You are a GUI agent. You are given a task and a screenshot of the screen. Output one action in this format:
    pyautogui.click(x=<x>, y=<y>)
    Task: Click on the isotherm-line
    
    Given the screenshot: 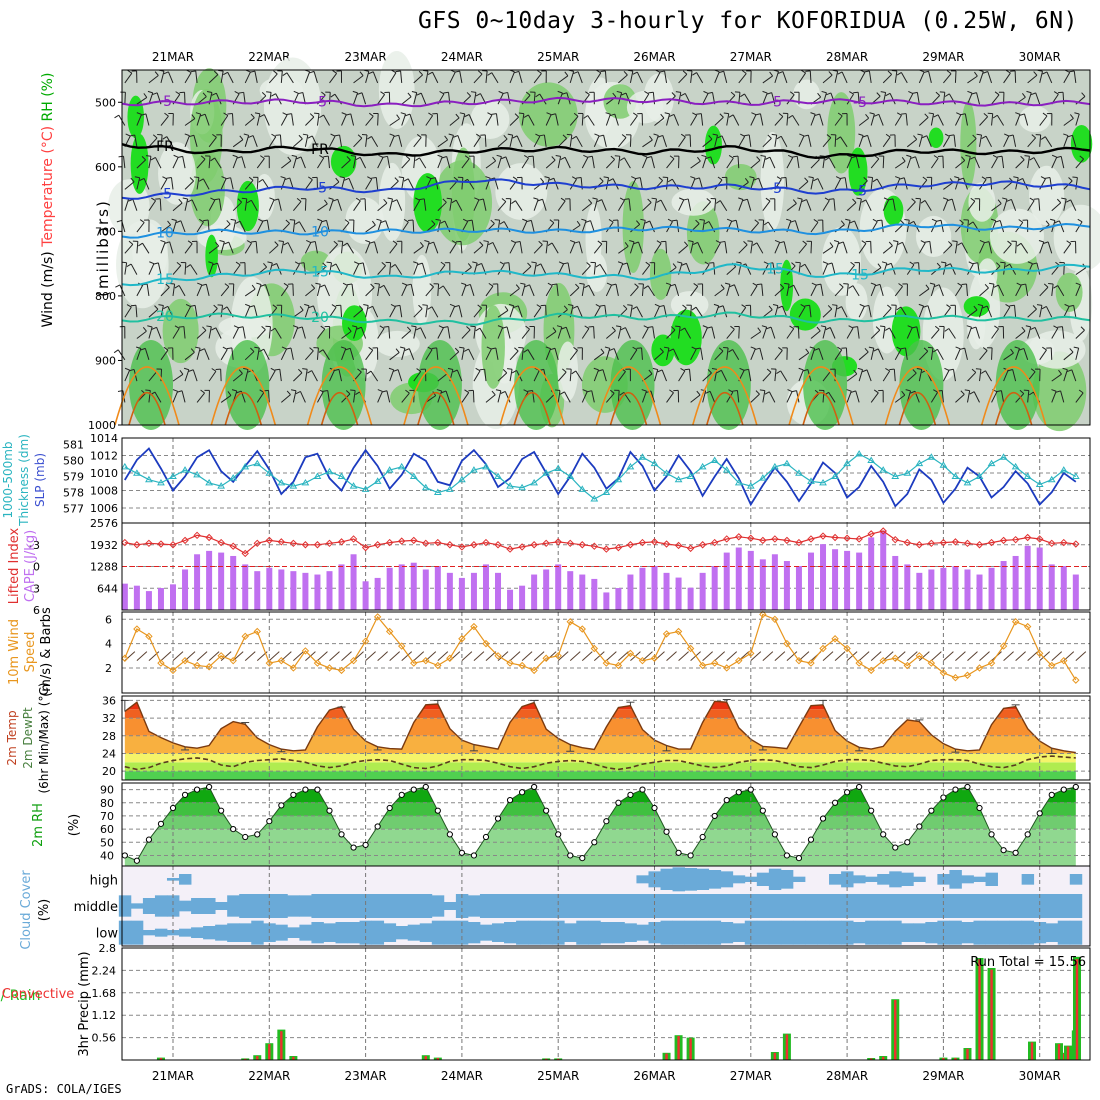 What is the action you would take?
    pyautogui.click(x=606, y=318)
    